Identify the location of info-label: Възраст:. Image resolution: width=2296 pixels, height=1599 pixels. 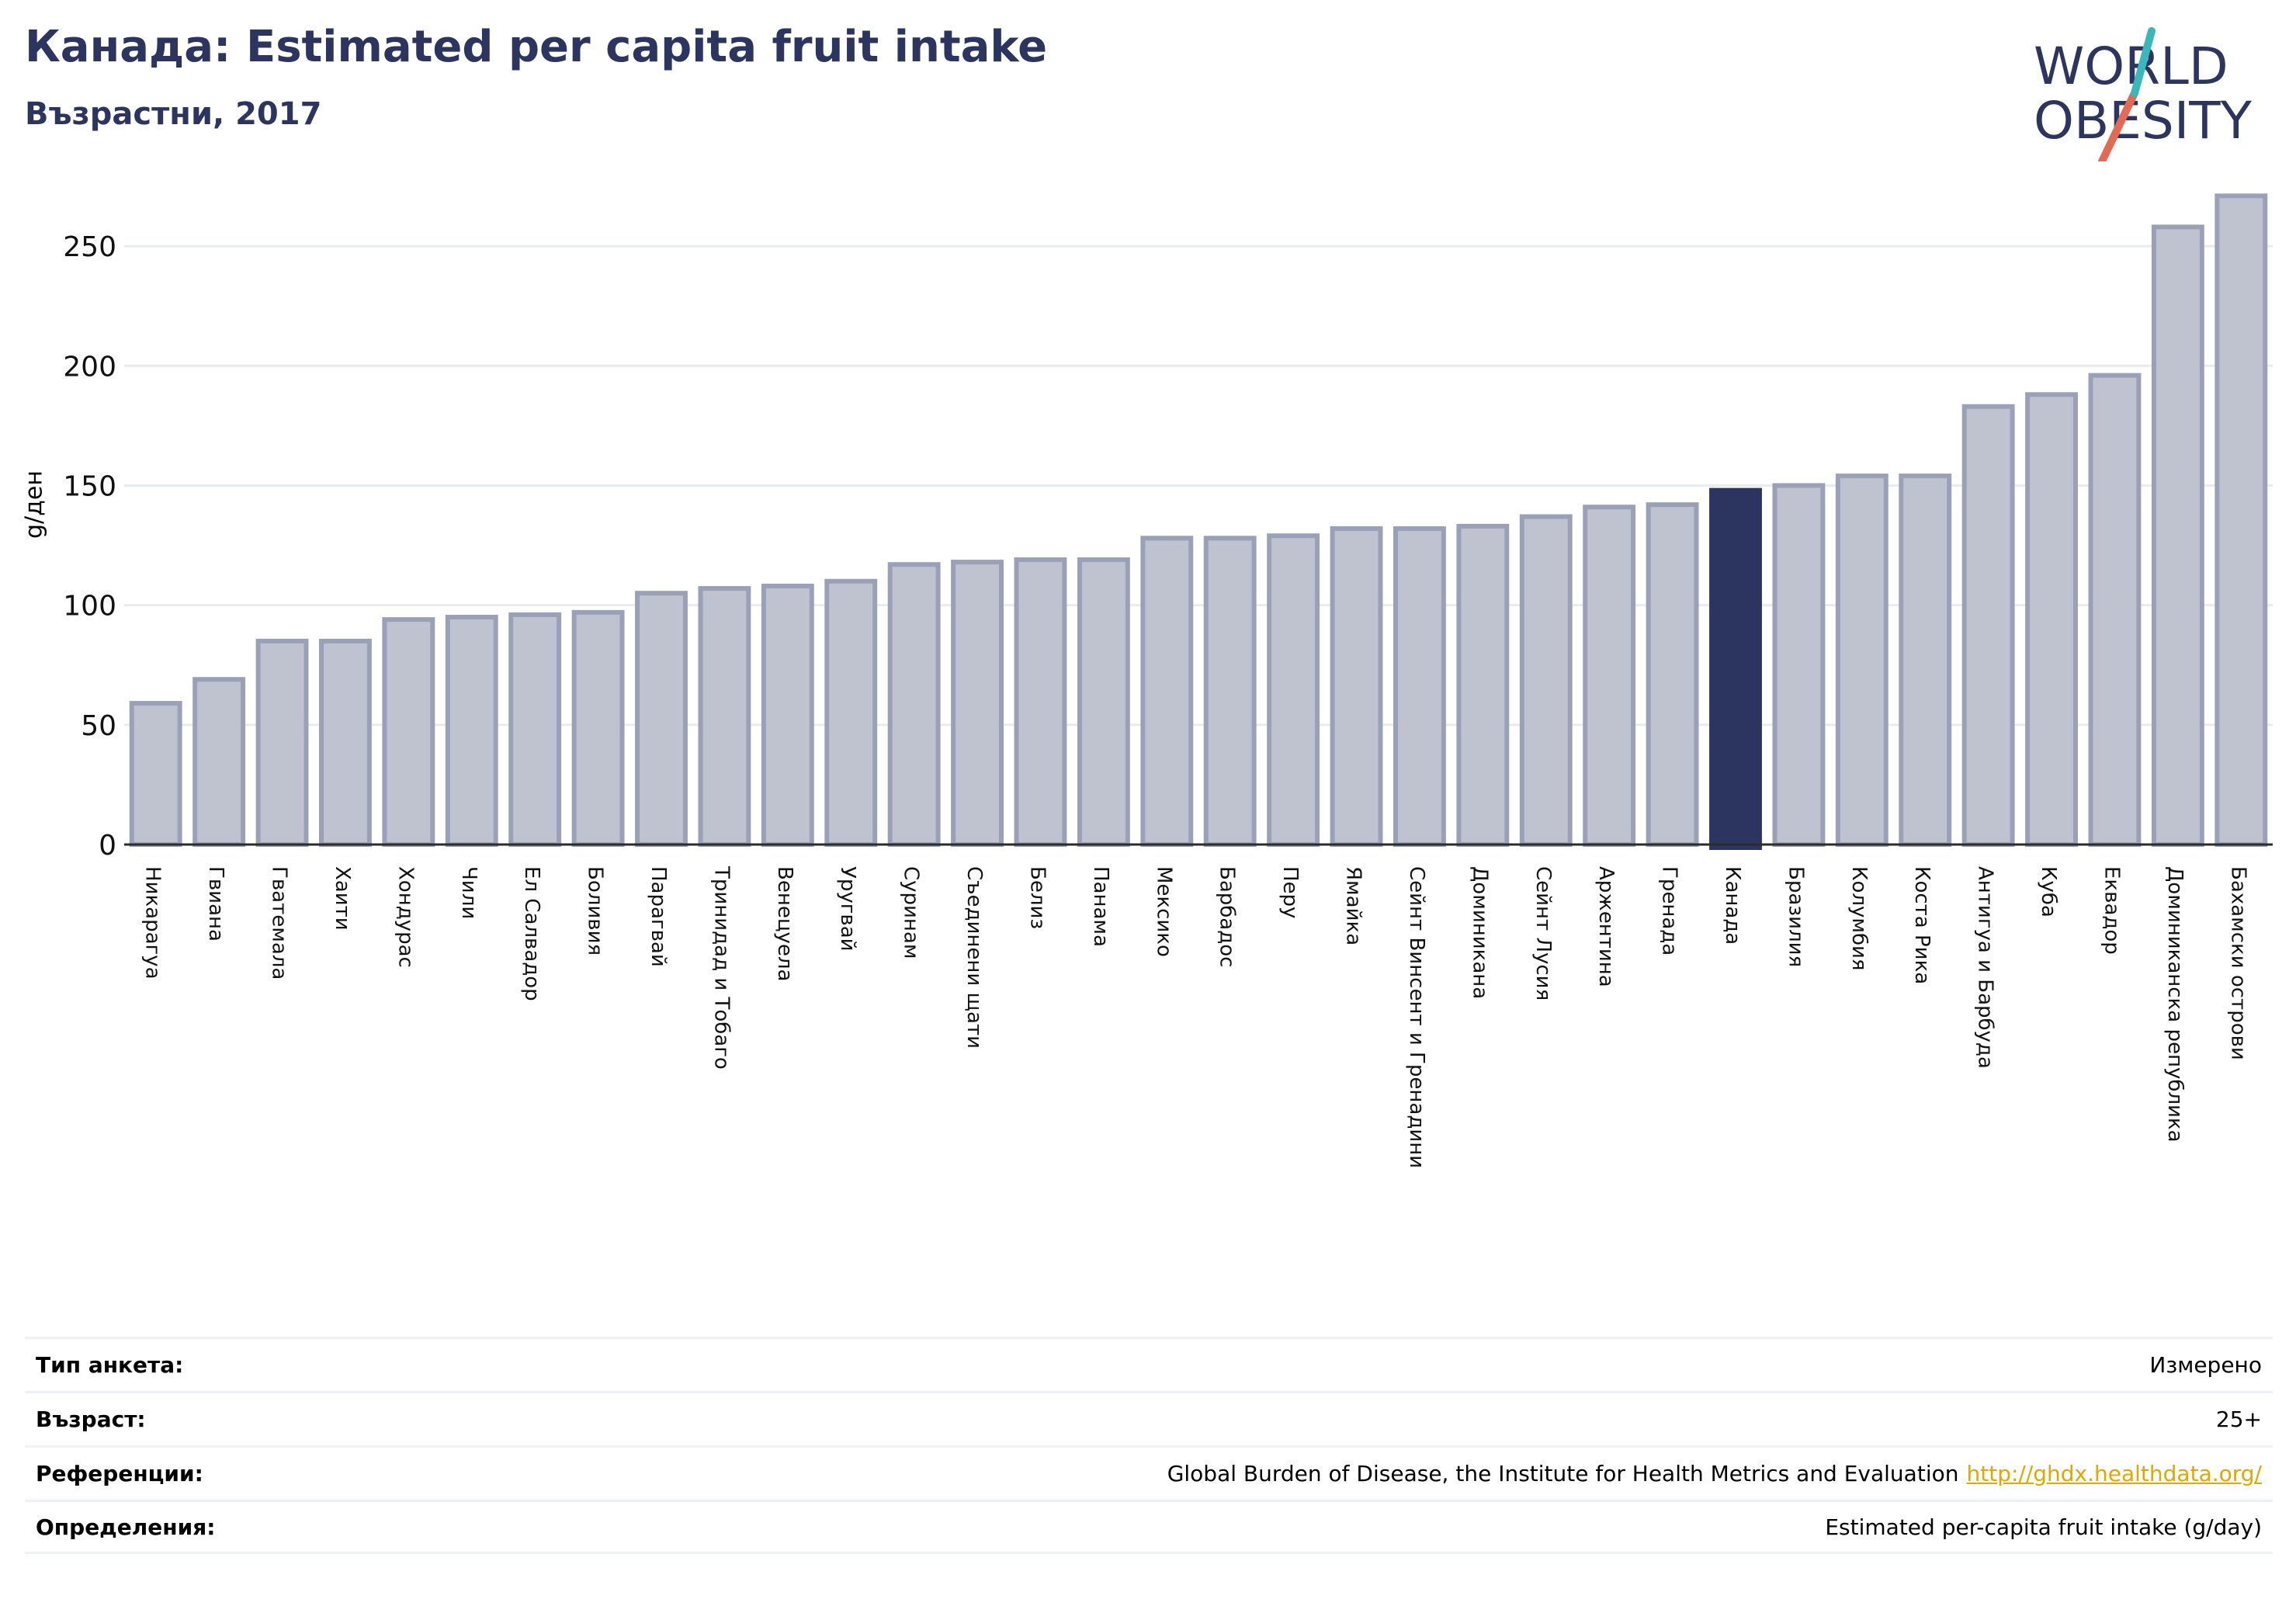
(91, 1419).